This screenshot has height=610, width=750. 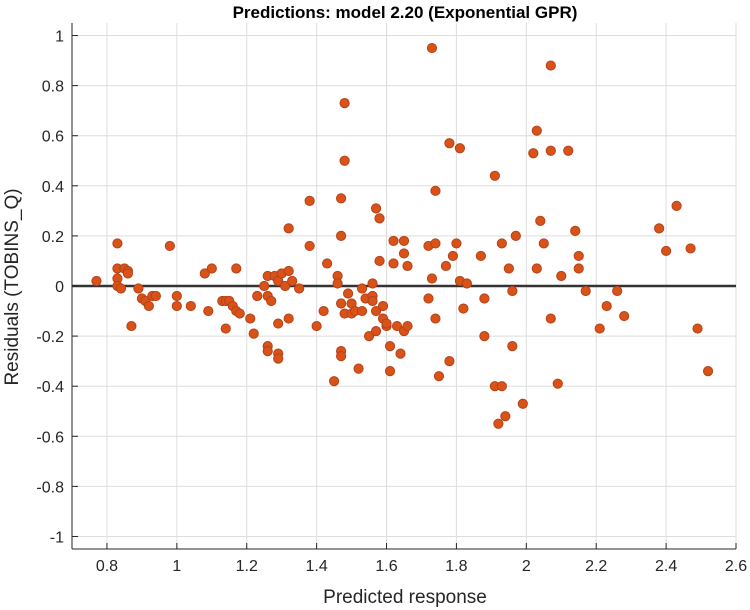 I want to click on x-tick-label: 1.6, so click(x=386, y=566).